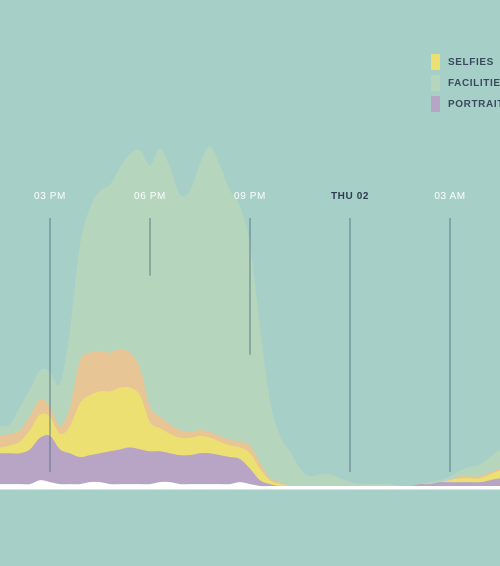 The image size is (500, 566). I want to click on tick-label-06-pm: 06 PM, so click(150, 196).